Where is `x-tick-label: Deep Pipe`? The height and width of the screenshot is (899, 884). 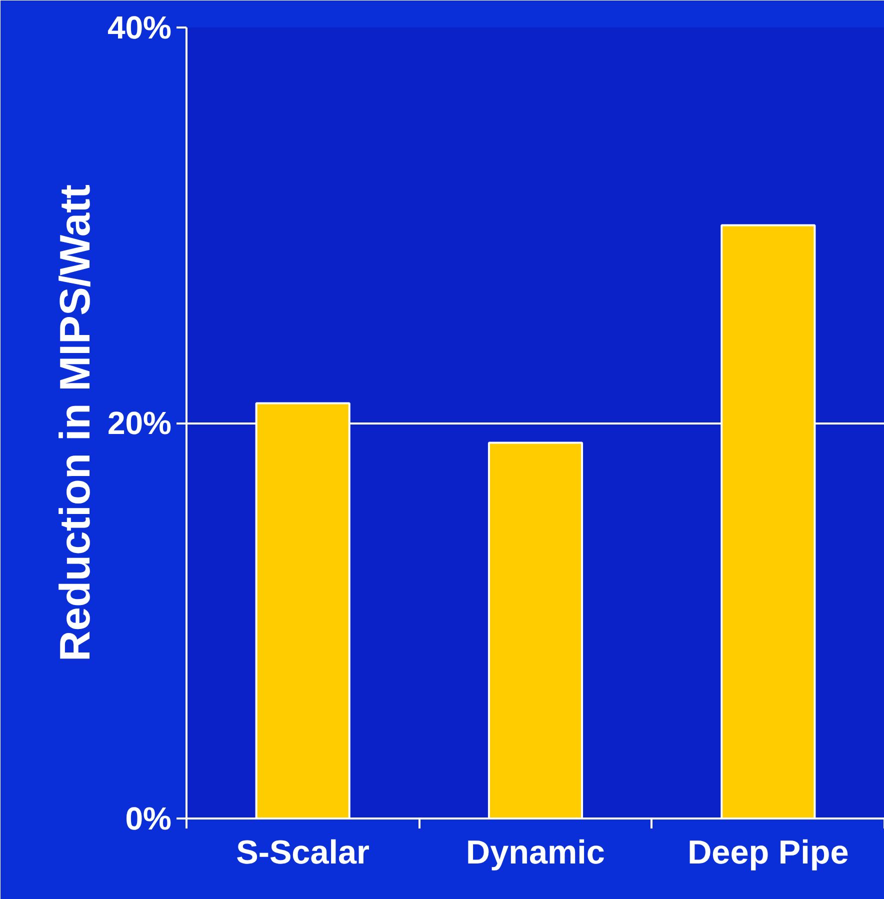
x-tick-label: Deep Pipe is located at coordinates (768, 853).